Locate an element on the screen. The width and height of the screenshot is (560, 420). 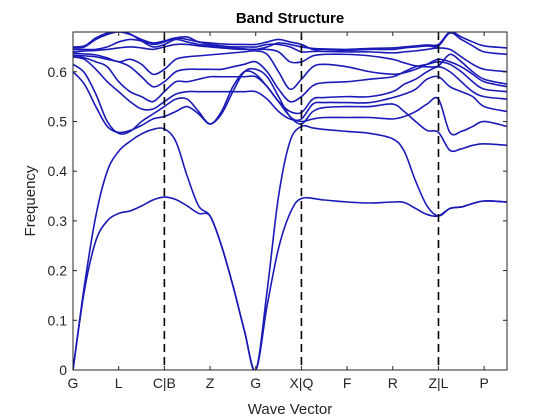
x-tick-label-1: G is located at coordinates (73, 383).